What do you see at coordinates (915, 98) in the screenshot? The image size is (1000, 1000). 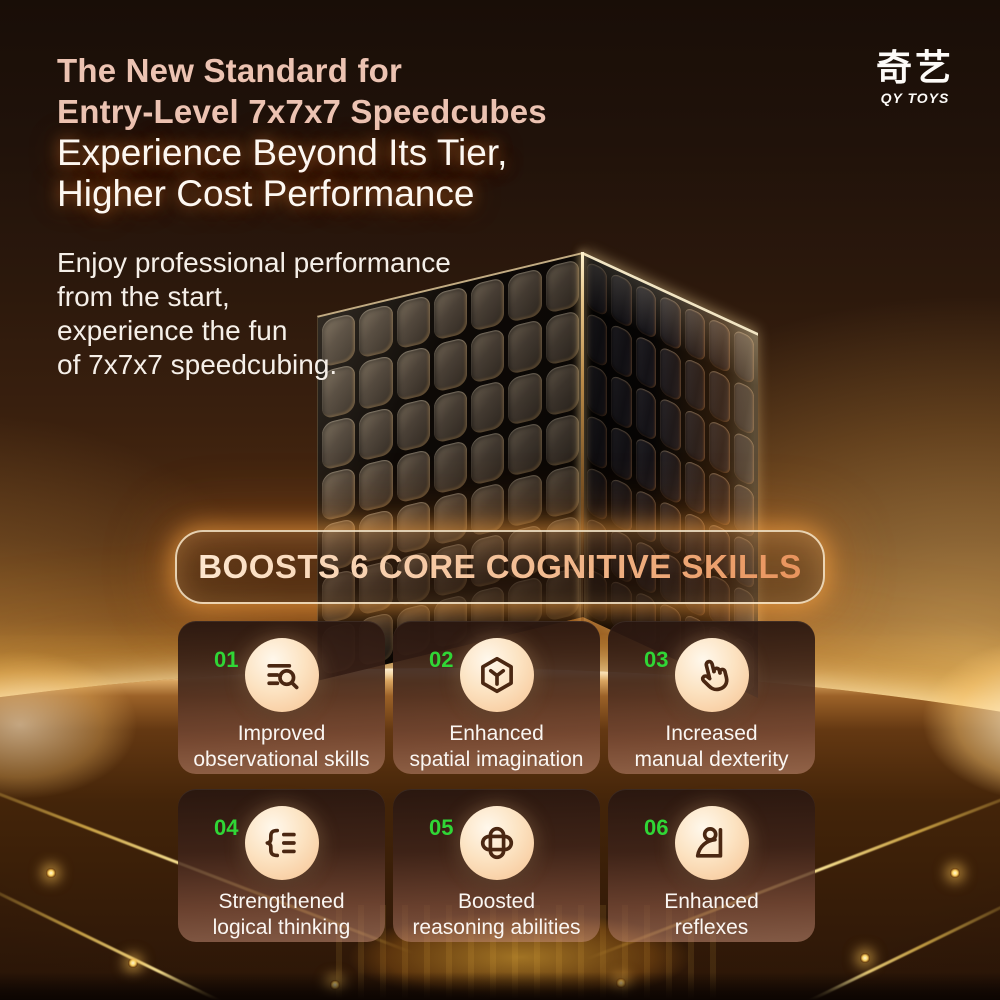 I see `brand-logo-english: QY TOYS` at bounding box center [915, 98].